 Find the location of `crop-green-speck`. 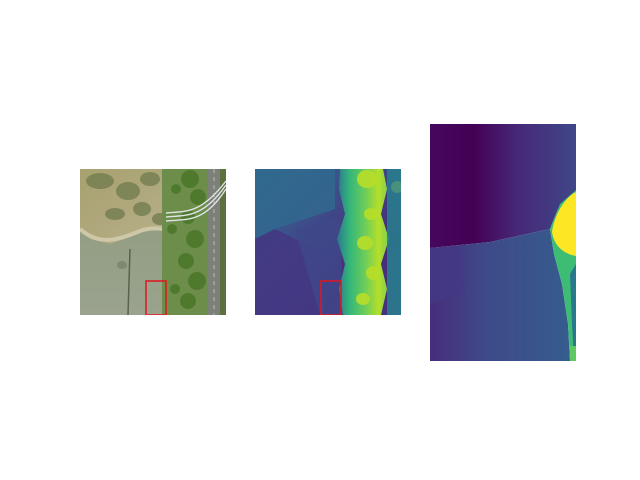

crop-green-speck is located at coordinates (573, 353).